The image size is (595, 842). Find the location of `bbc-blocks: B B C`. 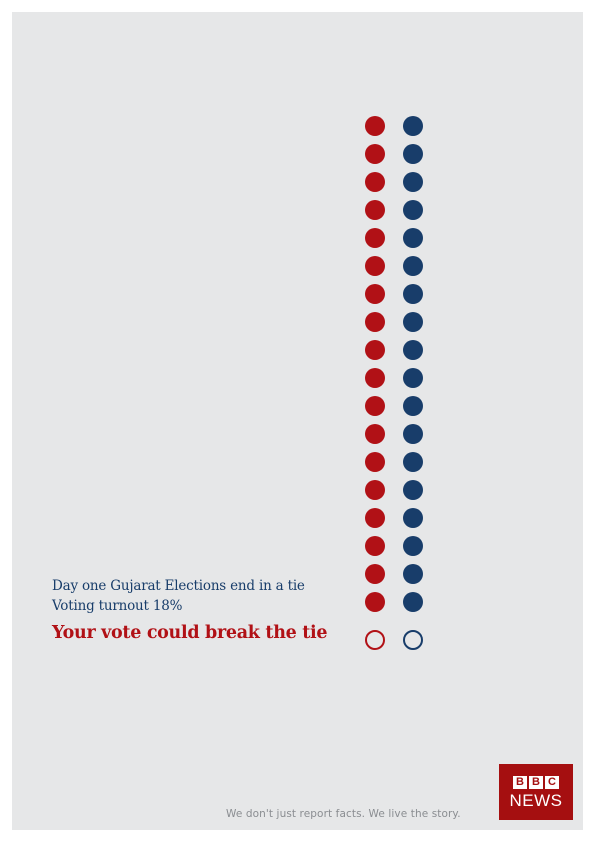

bbc-blocks: B B C is located at coordinates (536, 782).